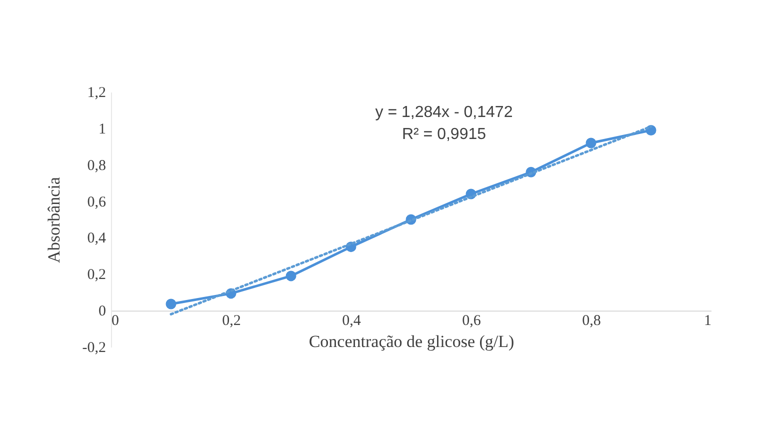 This screenshot has height=431, width=781. Describe the element at coordinates (591, 321) in the screenshot. I see `x-tick-label: 0,8` at that location.